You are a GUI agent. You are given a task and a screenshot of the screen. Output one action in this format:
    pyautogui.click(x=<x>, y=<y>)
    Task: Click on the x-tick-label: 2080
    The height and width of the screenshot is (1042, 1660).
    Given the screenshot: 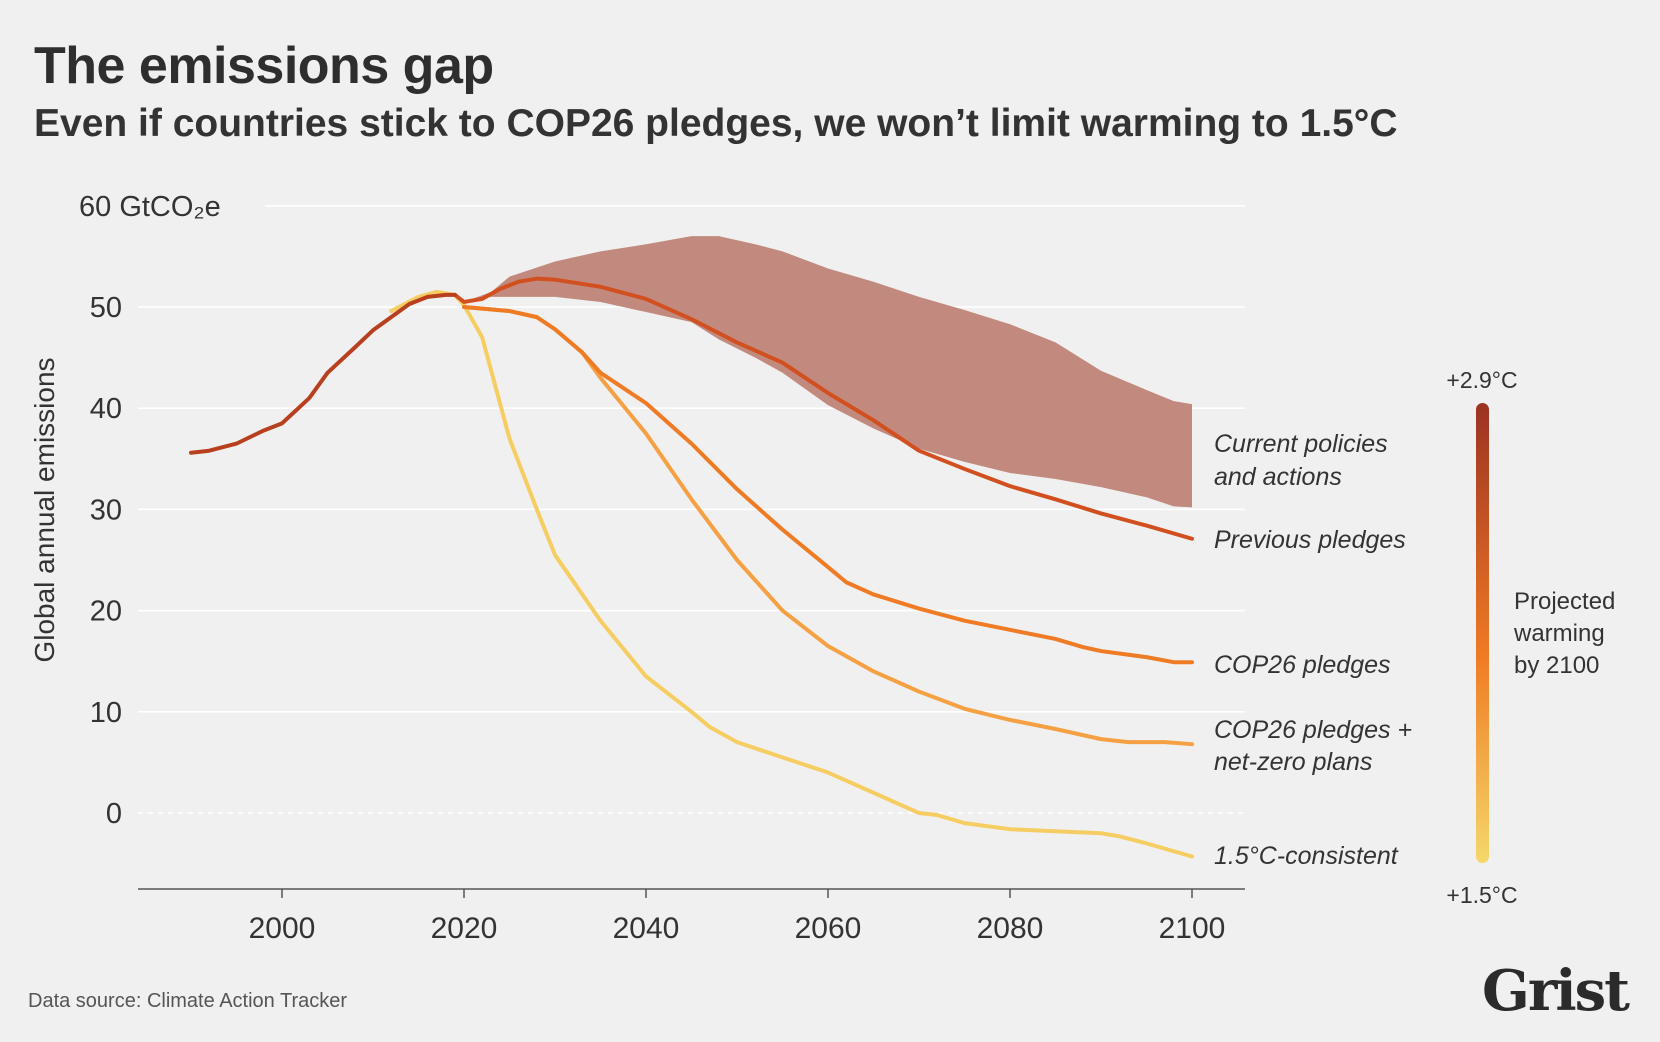 What is the action you would take?
    pyautogui.click(x=1010, y=928)
    